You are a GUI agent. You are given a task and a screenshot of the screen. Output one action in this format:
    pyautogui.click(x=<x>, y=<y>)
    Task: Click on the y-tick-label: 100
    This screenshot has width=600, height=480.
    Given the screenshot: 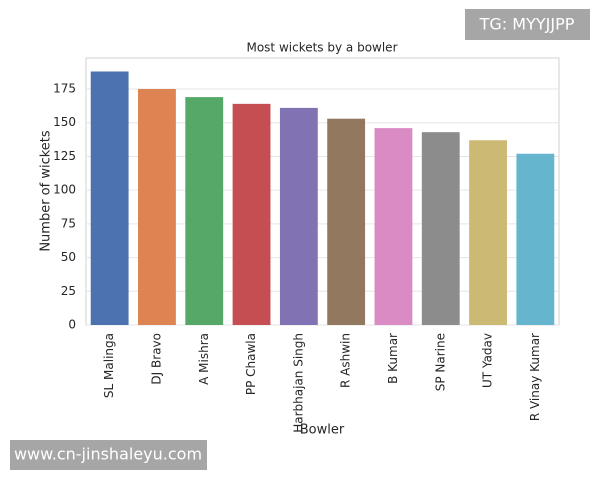 What is the action you would take?
    pyautogui.click(x=64, y=190)
    